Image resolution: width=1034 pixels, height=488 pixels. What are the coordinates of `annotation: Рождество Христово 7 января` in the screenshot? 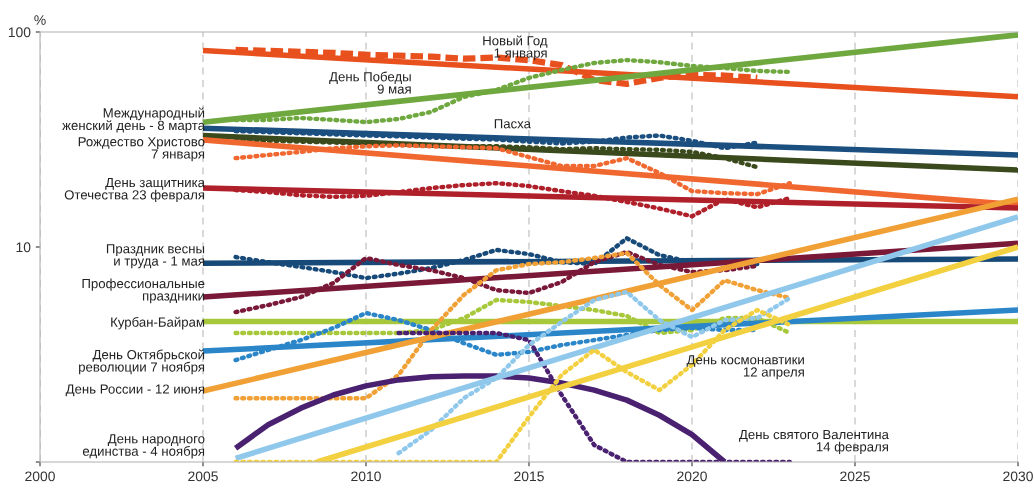 It's located at (141, 149).